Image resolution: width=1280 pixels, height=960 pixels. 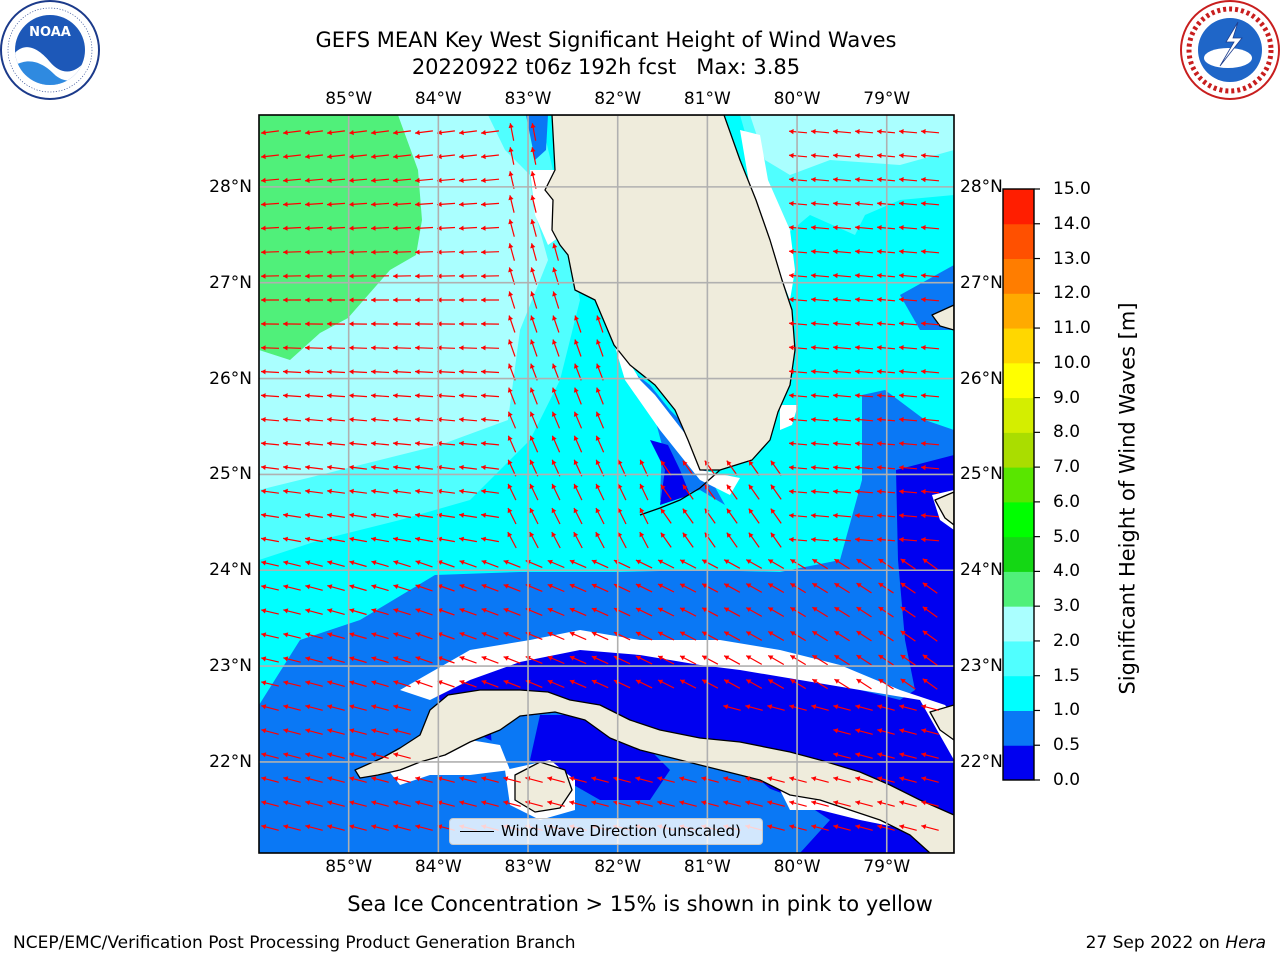 I want to click on bahamas-south-land, so click(x=941, y=722).